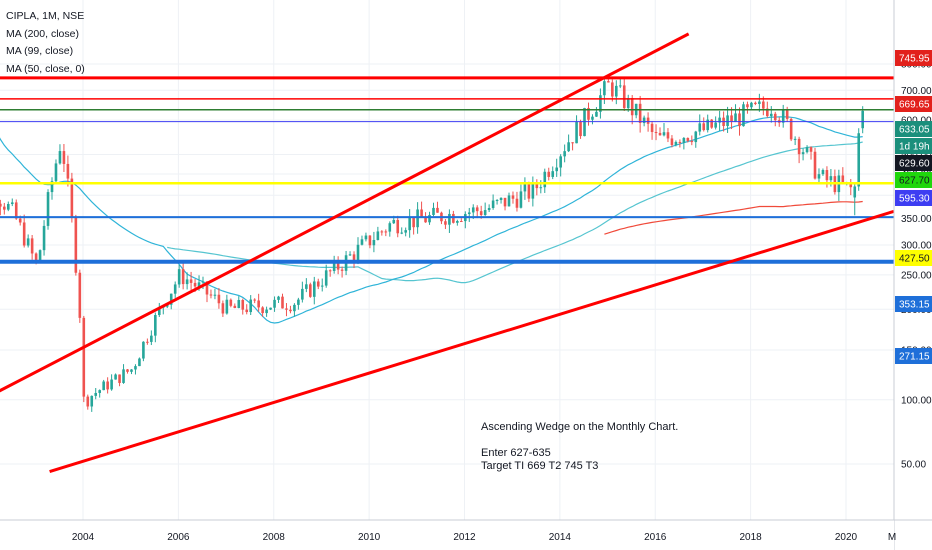 This screenshot has height=550, width=932. What do you see at coordinates (42, 33) in the screenshot?
I see `indicator-ma200: MA (200, close)` at bounding box center [42, 33].